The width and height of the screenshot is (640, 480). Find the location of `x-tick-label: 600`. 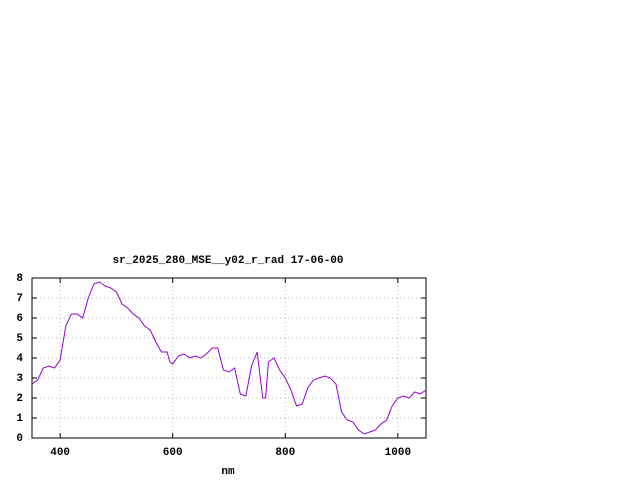

x-tick-label: 600 is located at coordinates (173, 453).